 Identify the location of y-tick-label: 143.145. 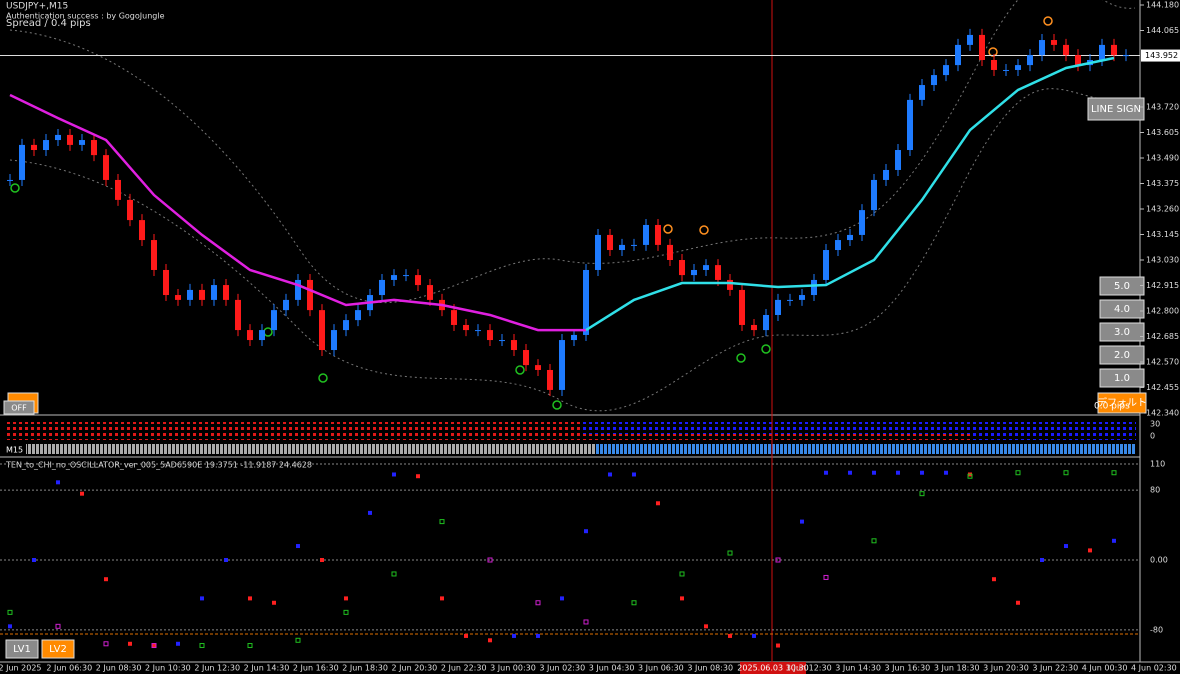
(1162, 234).